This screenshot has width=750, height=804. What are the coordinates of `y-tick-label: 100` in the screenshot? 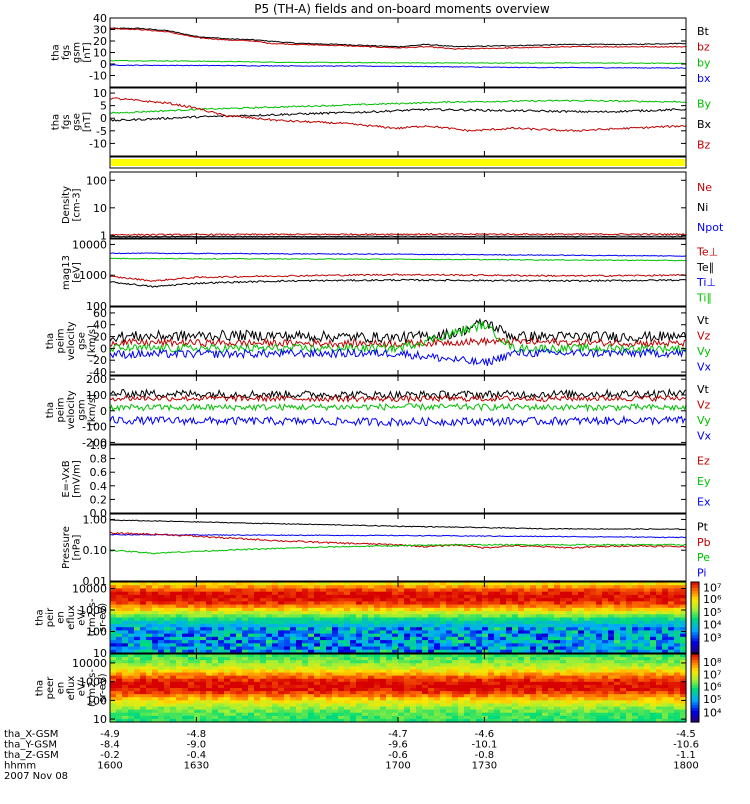 It's located at (96, 180).